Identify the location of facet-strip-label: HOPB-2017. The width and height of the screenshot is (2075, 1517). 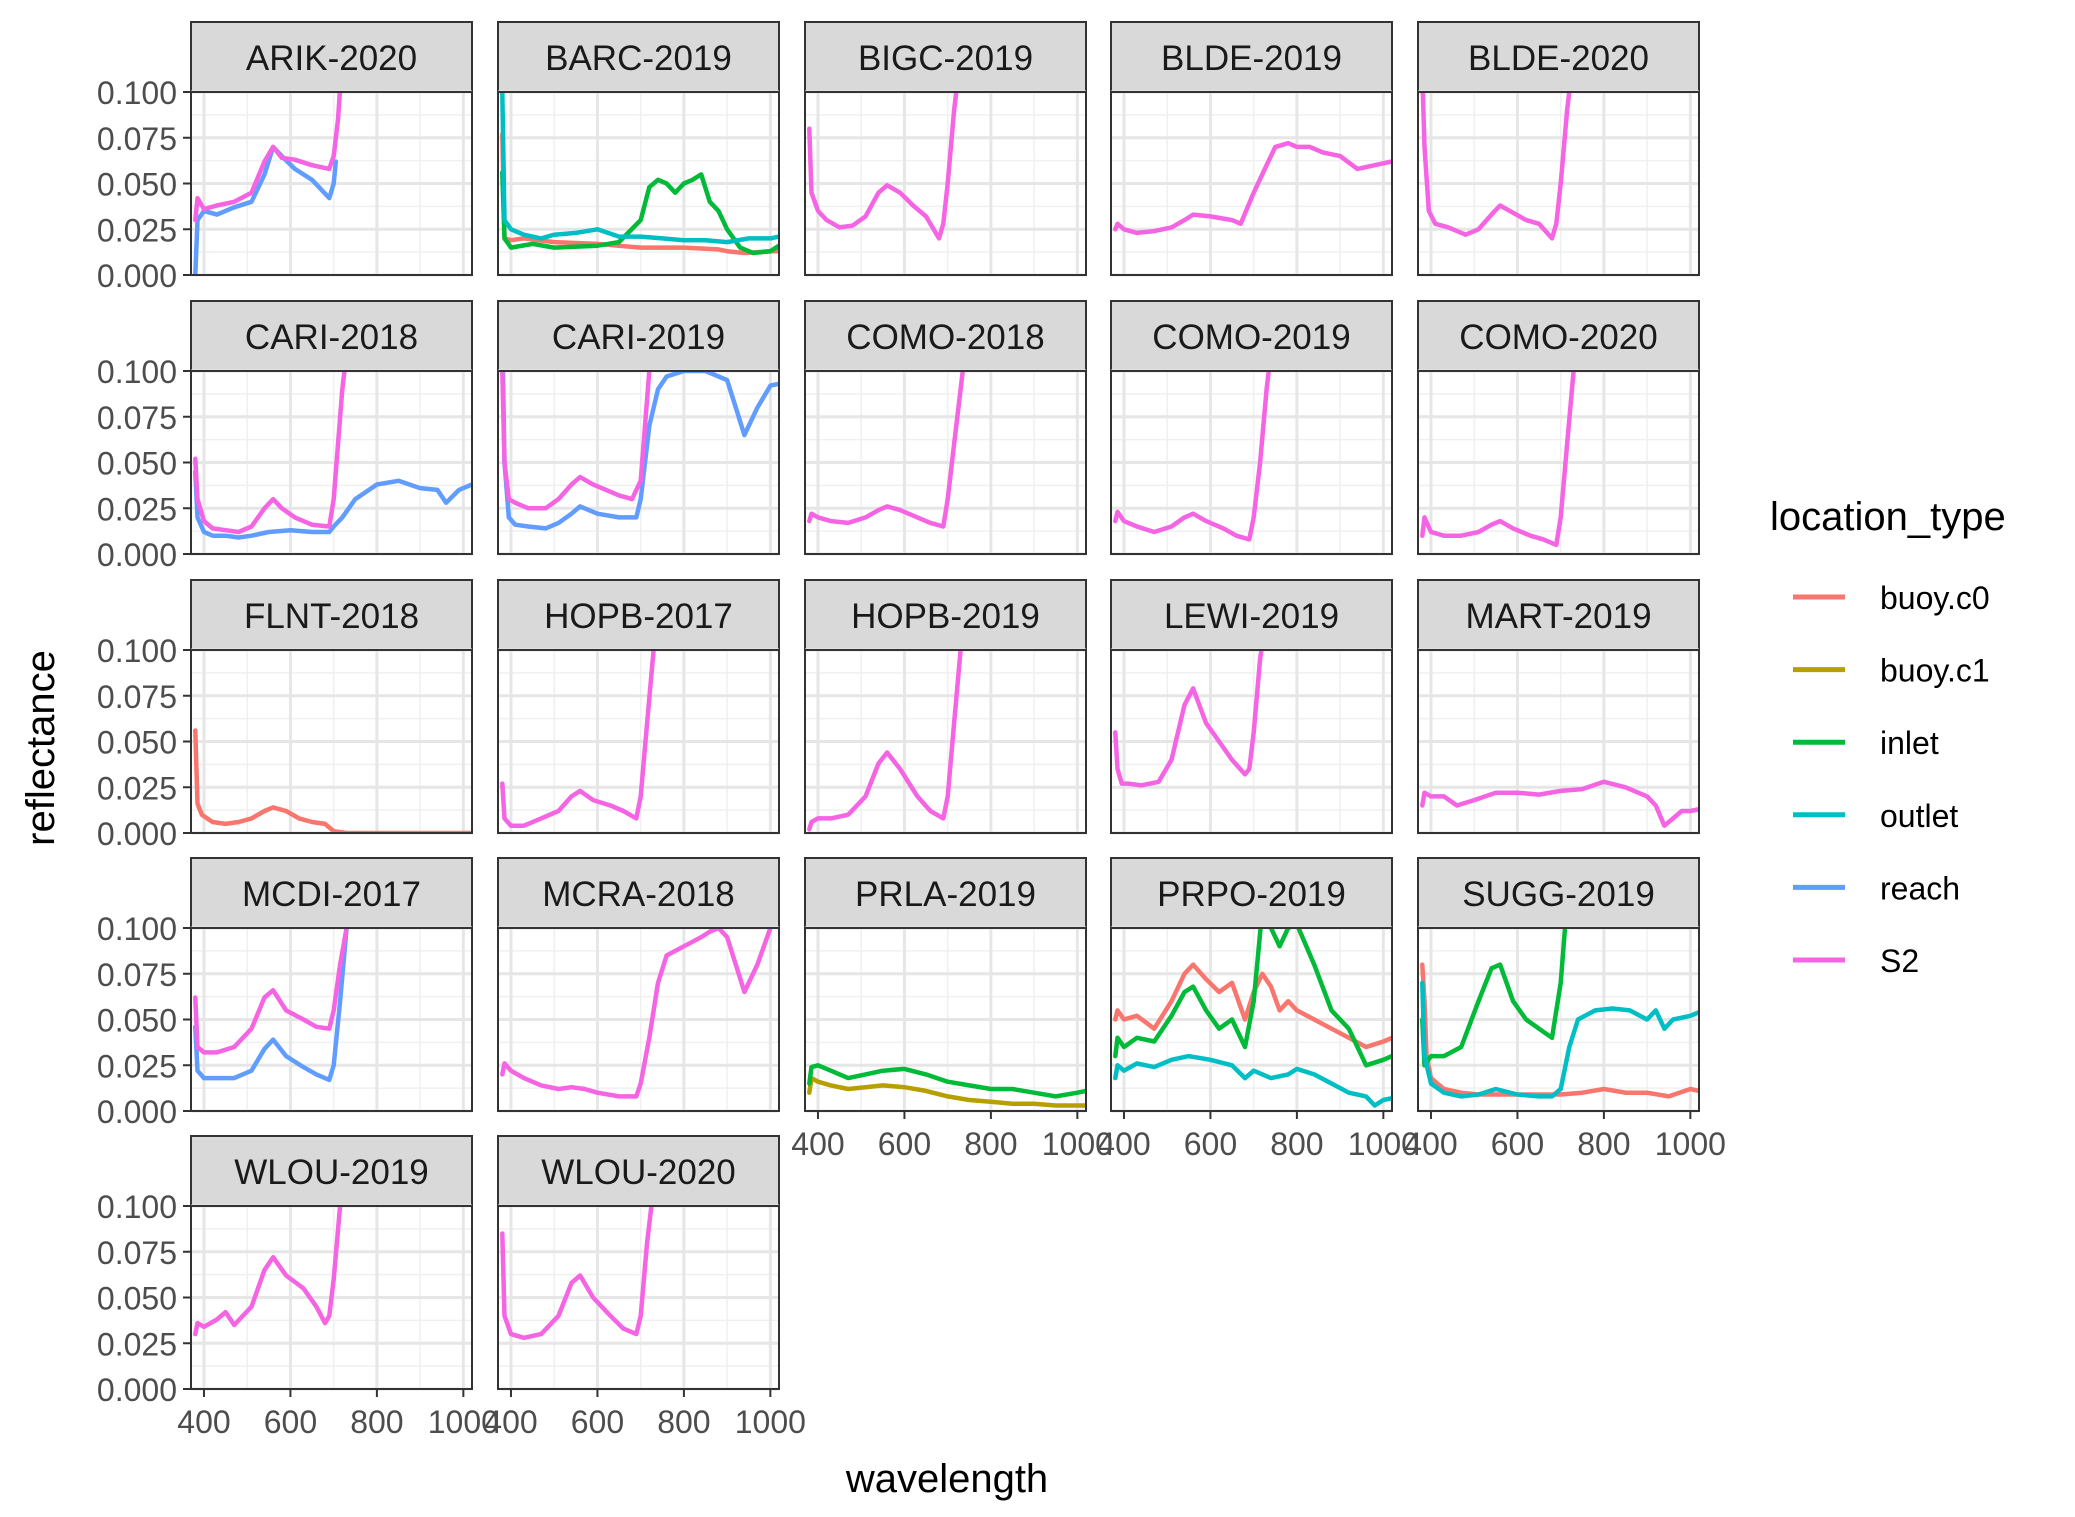
(638, 616).